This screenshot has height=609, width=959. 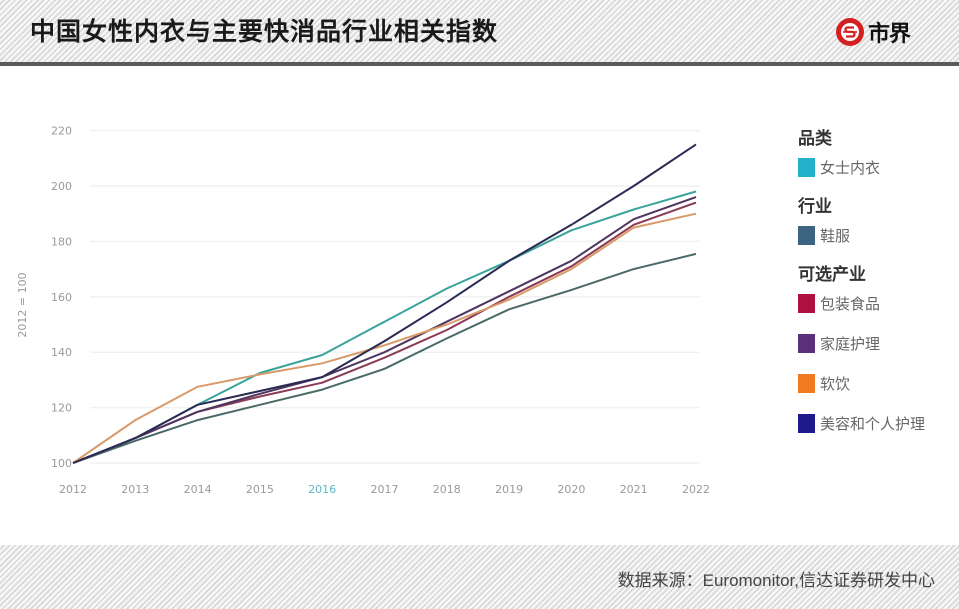 What do you see at coordinates (571, 489) in the screenshot?
I see `x-tick-label: 2020` at bounding box center [571, 489].